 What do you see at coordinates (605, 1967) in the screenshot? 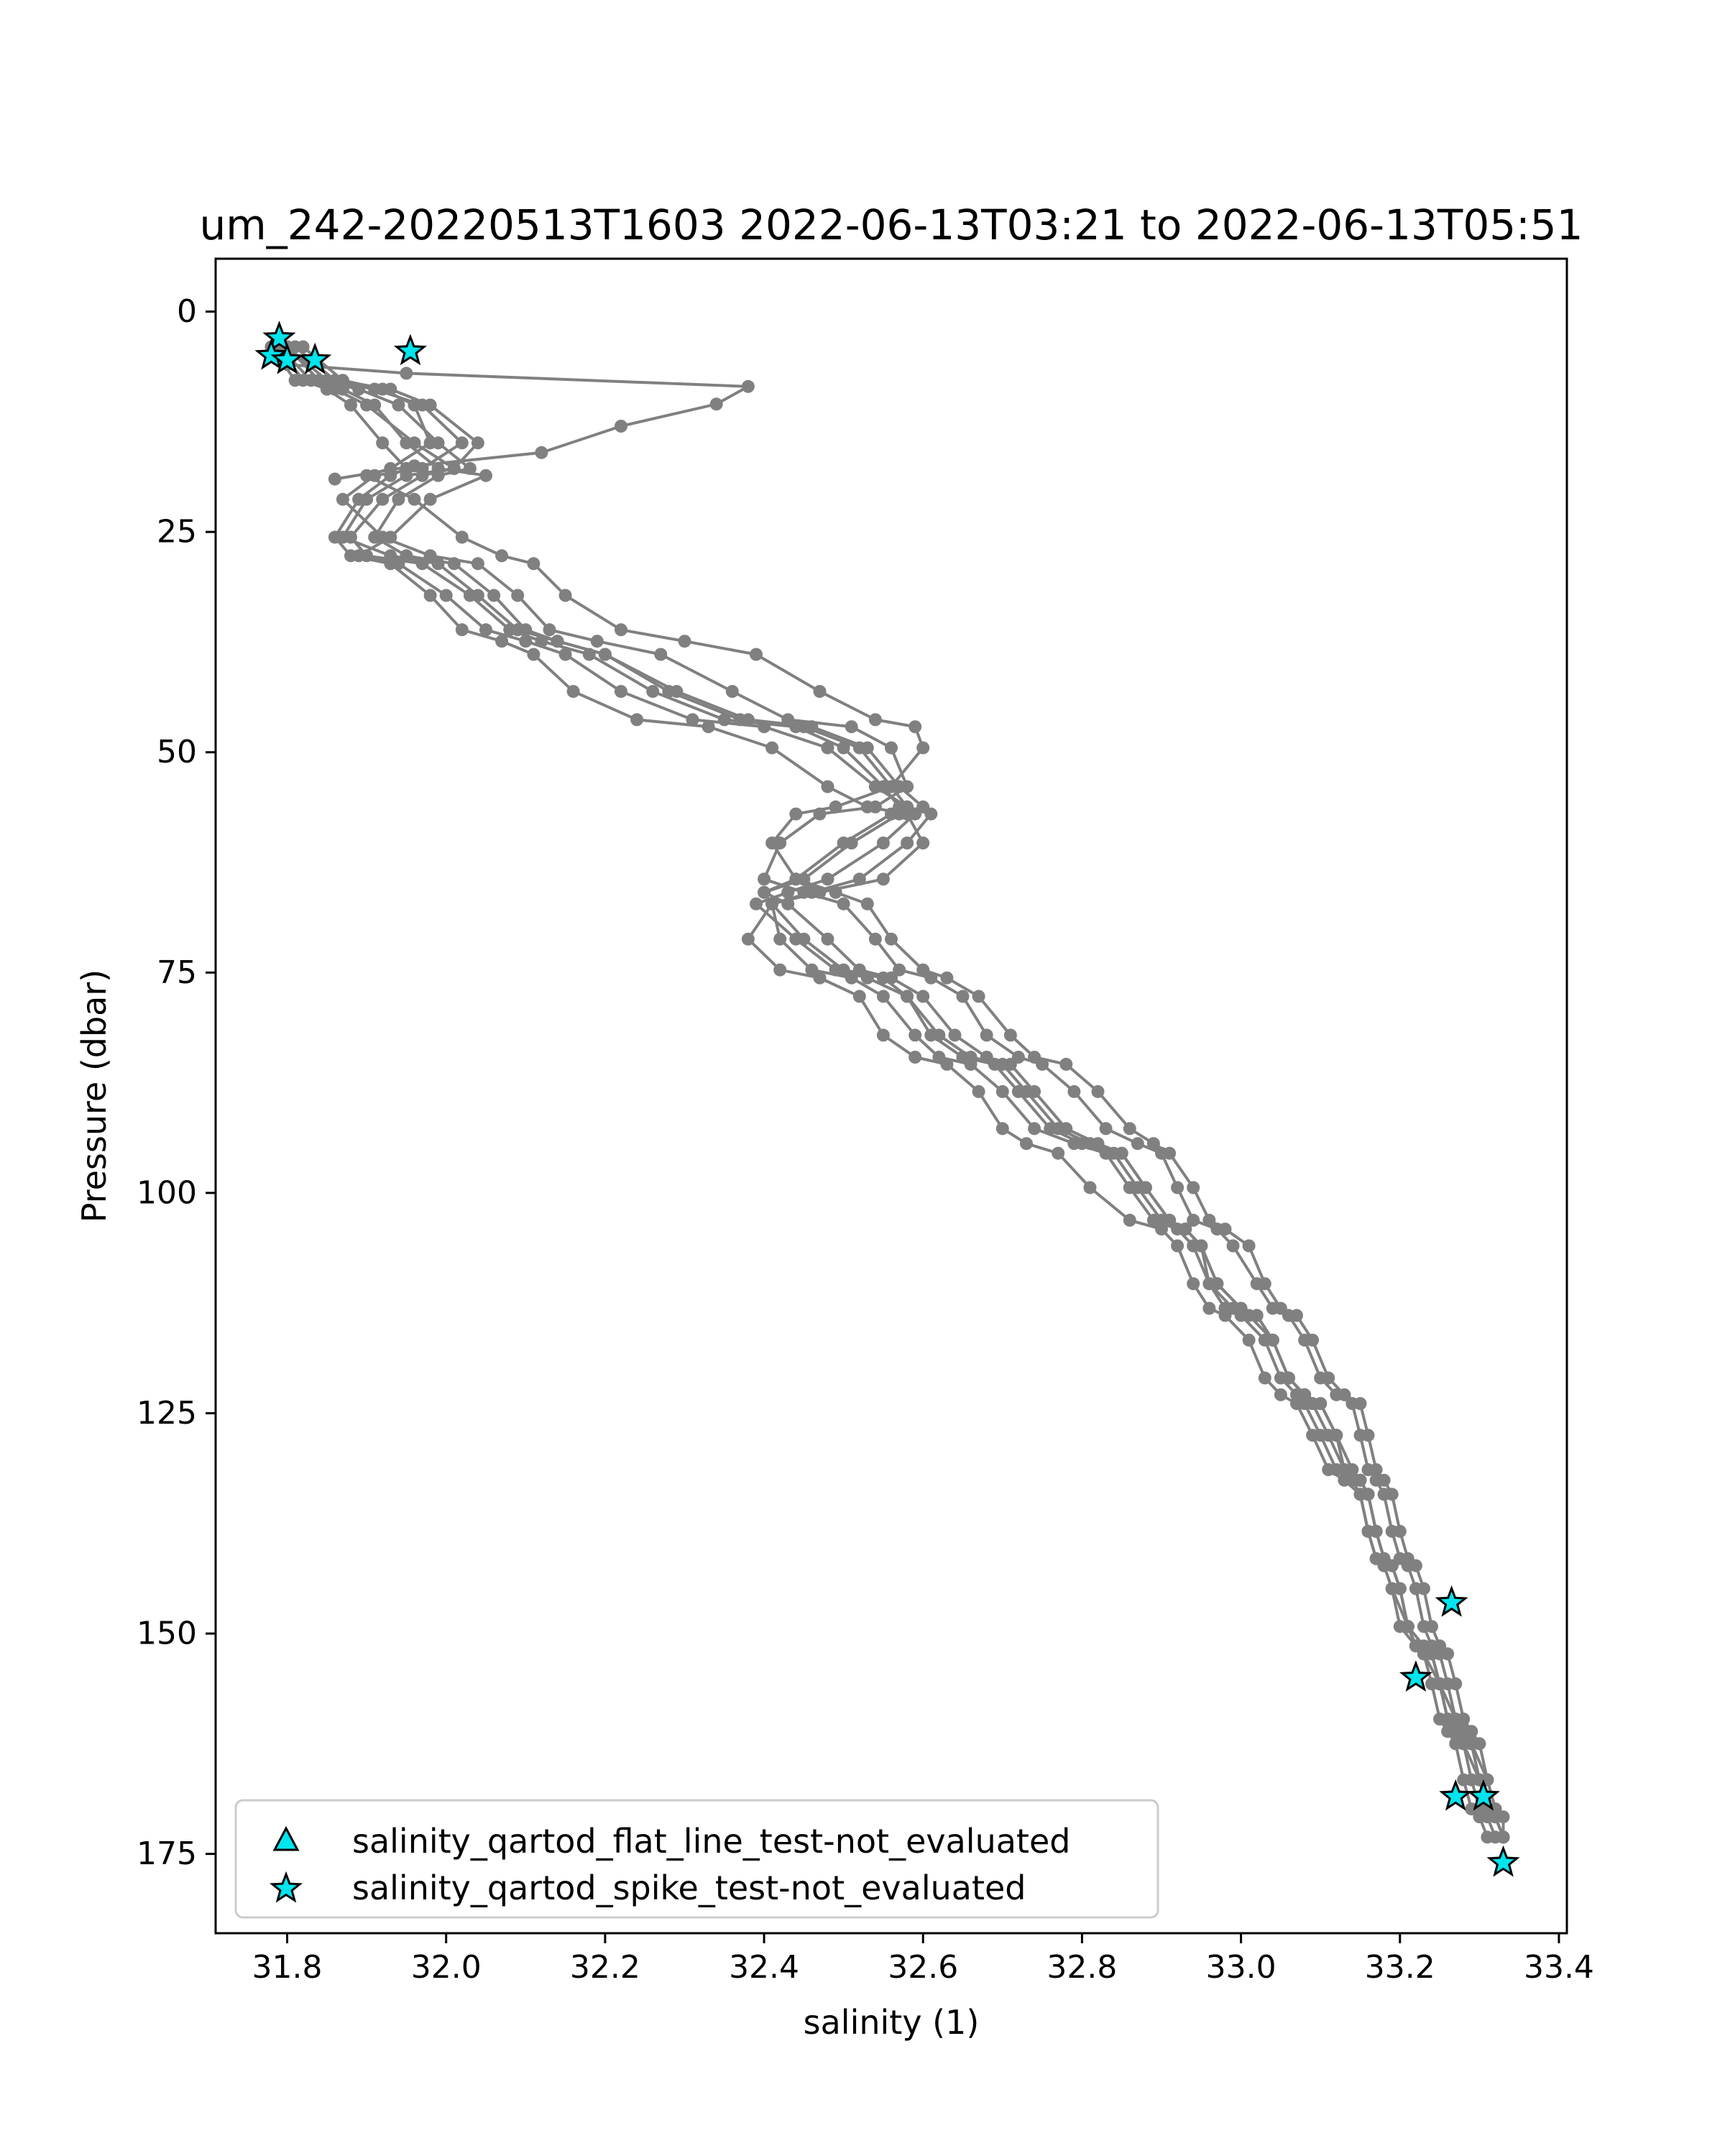
I see `x-tick-label: 32.2` at bounding box center [605, 1967].